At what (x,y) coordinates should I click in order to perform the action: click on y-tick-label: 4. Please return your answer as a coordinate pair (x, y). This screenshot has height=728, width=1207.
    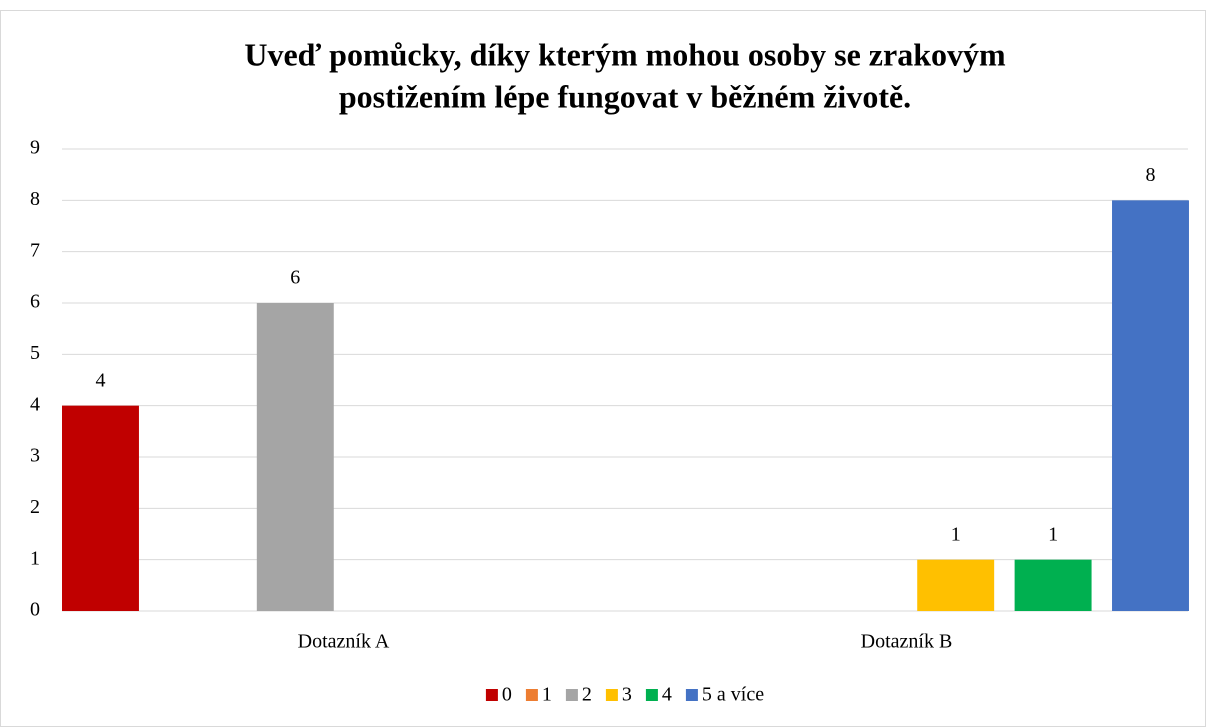
    Looking at the image, I should click on (35, 404).